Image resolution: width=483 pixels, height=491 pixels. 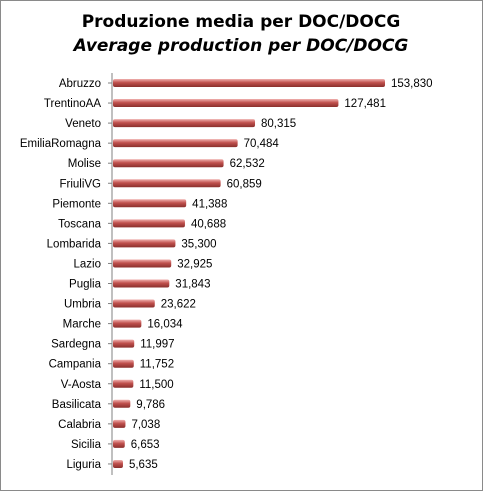 I want to click on category-label: Sicilia, so click(x=86, y=445).